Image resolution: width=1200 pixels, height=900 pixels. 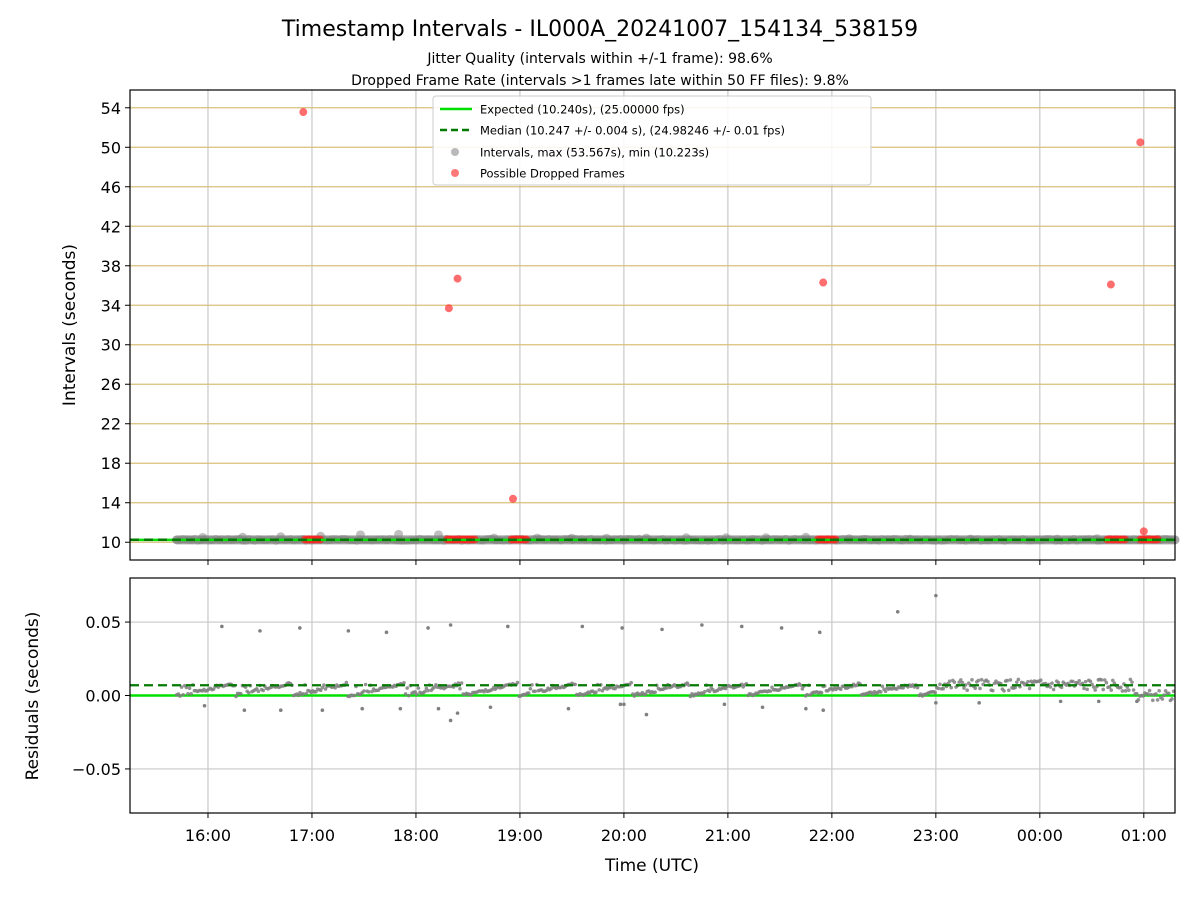 What do you see at coordinates (1144, 835) in the screenshot?
I see `x-tick-label: 01:00` at bounding box center [1144, 835].